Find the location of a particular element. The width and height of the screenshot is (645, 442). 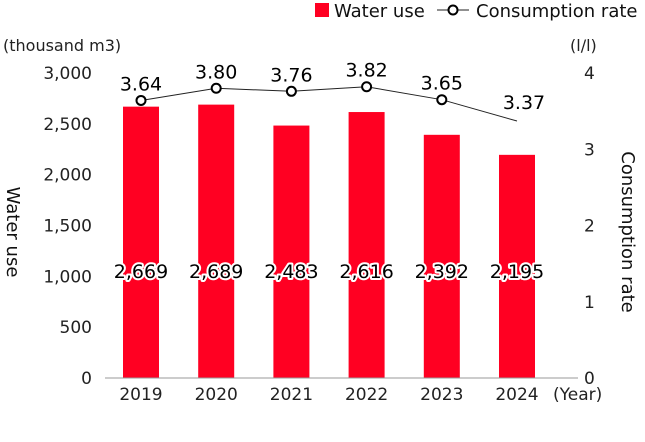

left-tick-label: 0 is located at coordinates (86, 379).